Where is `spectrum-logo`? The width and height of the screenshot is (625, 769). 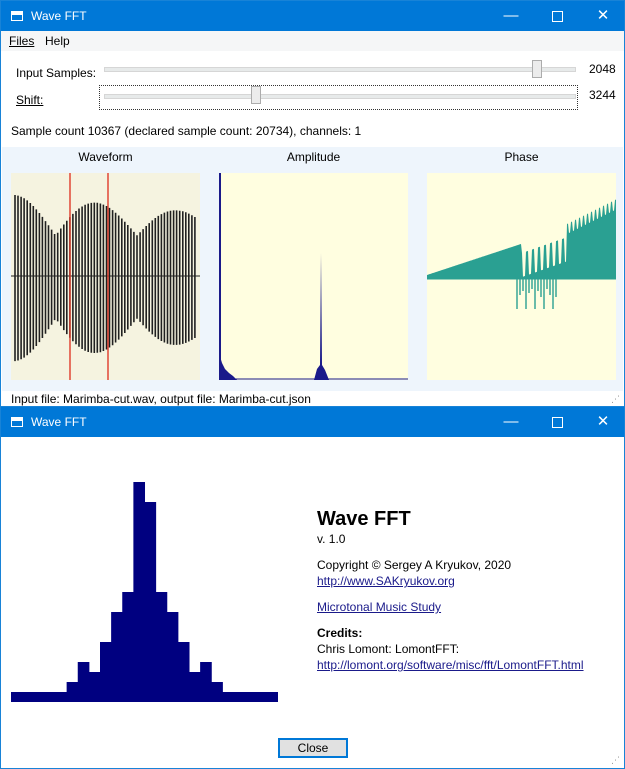
spectrum-logo is located at coordinates (145, 587).